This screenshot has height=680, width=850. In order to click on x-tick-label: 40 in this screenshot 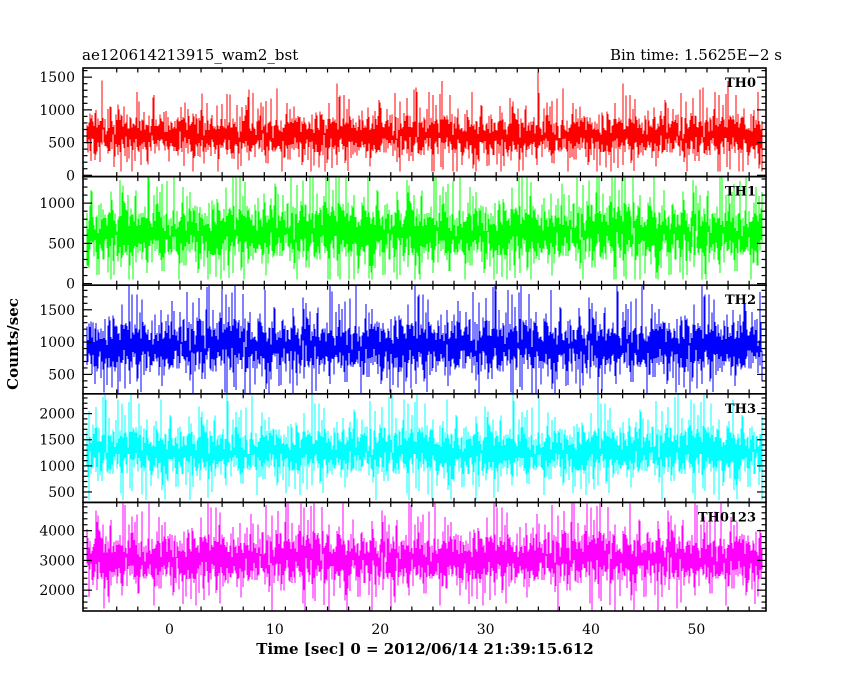, I will do `click(591, 630)`.